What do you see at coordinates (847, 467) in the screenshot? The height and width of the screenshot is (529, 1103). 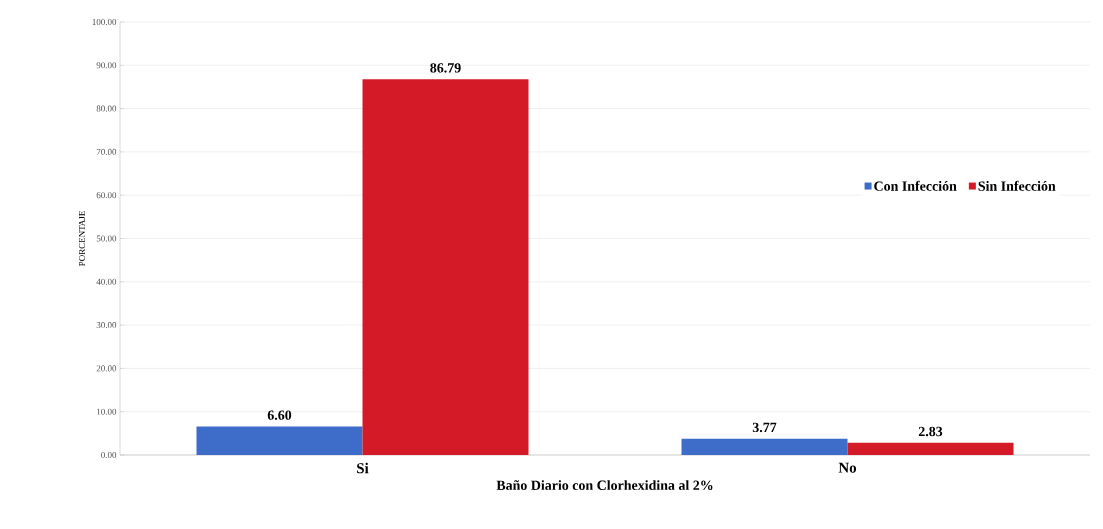 I see `x-tick-label: No` at bounding box center [847, 467].